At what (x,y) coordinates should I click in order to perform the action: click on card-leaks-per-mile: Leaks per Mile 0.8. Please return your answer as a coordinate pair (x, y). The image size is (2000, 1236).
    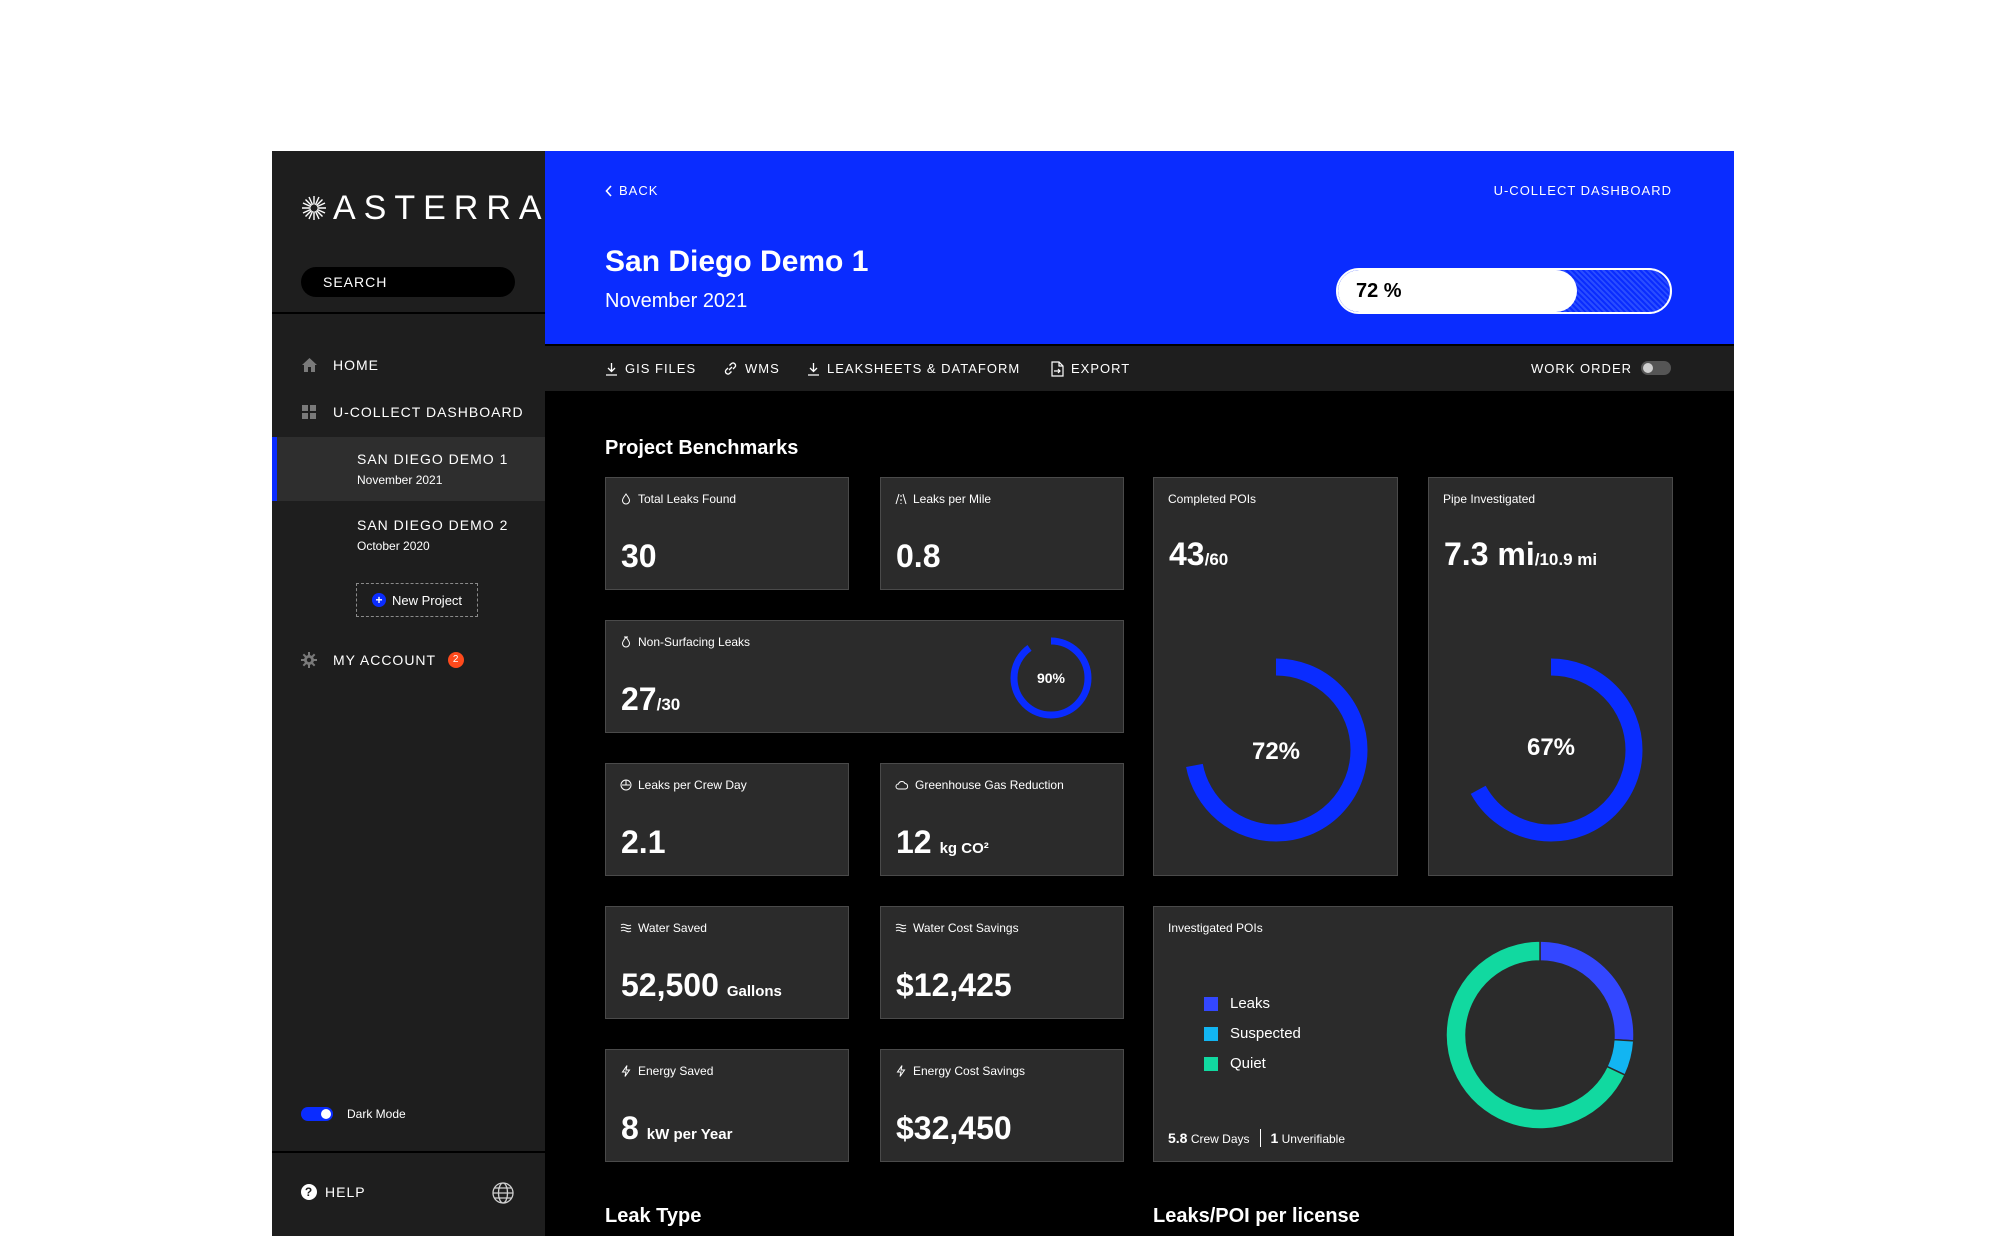
    Looking at the image, I should click on (1002, 533).